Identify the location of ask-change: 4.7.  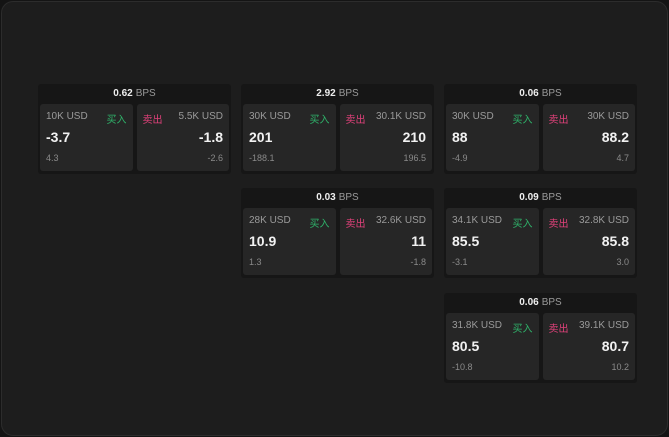
(622, 158).